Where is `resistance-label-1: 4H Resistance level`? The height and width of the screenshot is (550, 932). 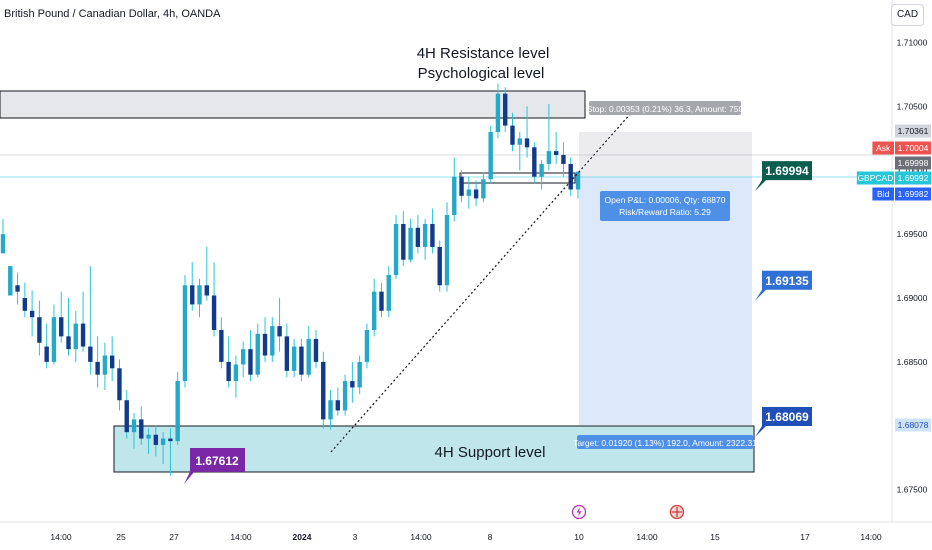
resistance-label-1: 4H Resistance level is located at coordinates (483, 53).